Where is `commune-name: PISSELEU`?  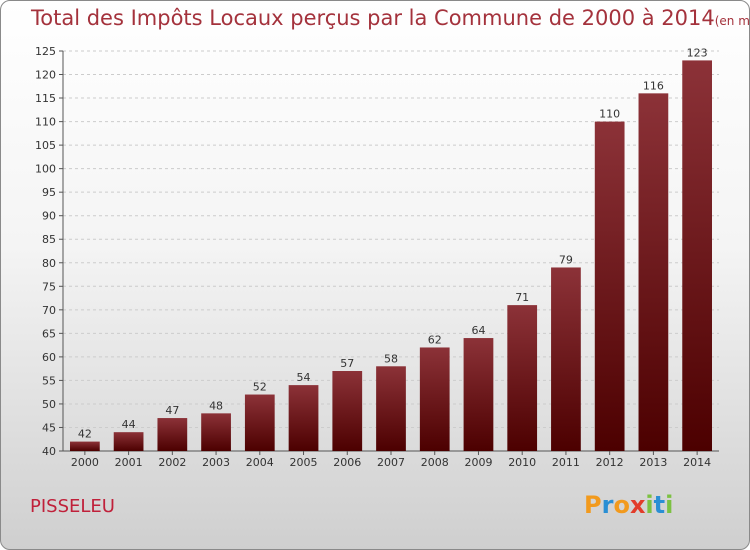 commune-name: PISSELEU is located at coordinates (72, 506).